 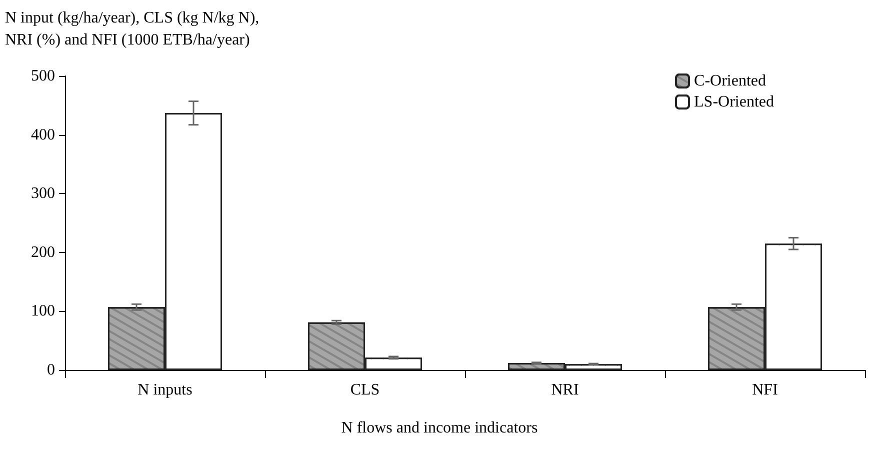 I want to click on x-tick-label: NFI, so click(x=765, y=390).